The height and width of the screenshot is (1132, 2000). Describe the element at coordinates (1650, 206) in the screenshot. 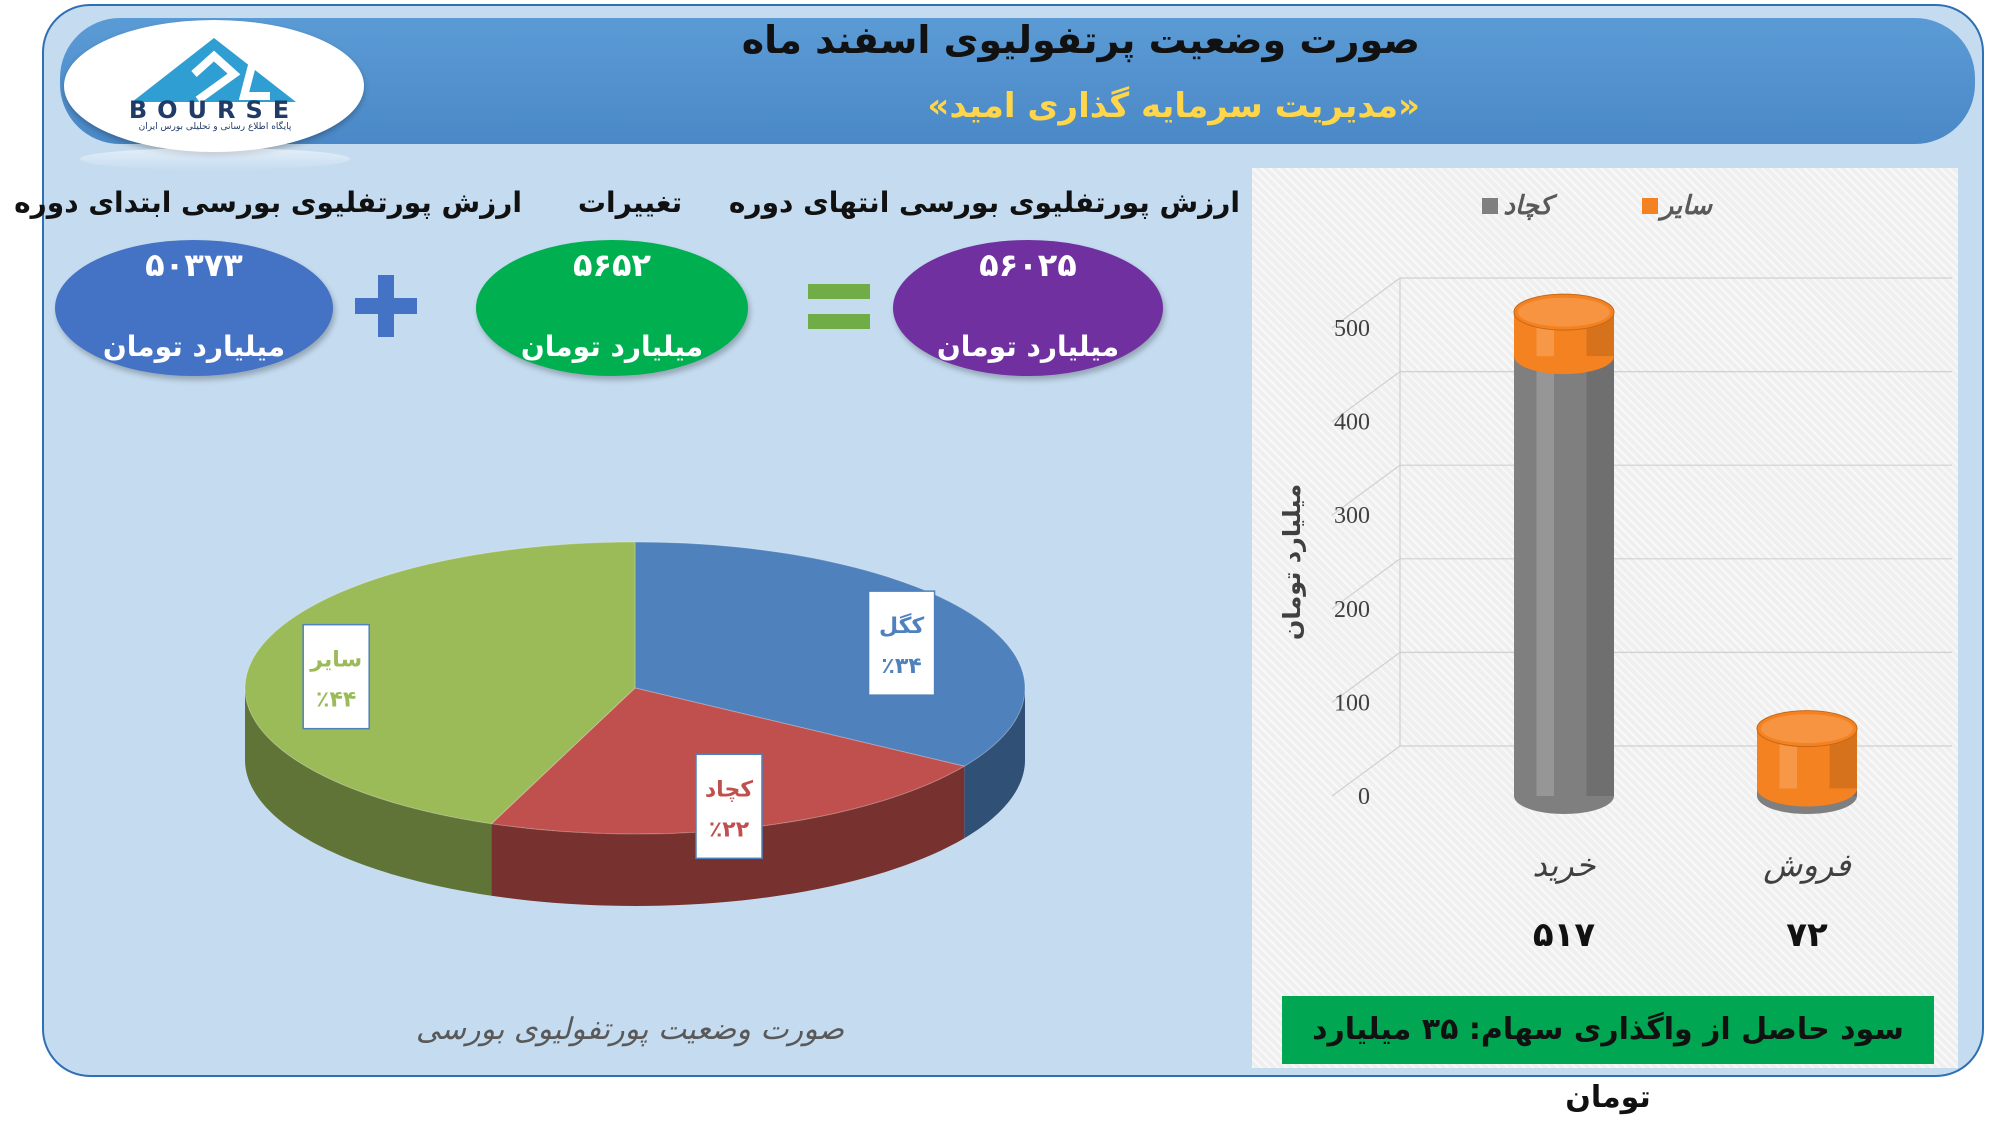

I see `legend-swatch-سایر` at that location.